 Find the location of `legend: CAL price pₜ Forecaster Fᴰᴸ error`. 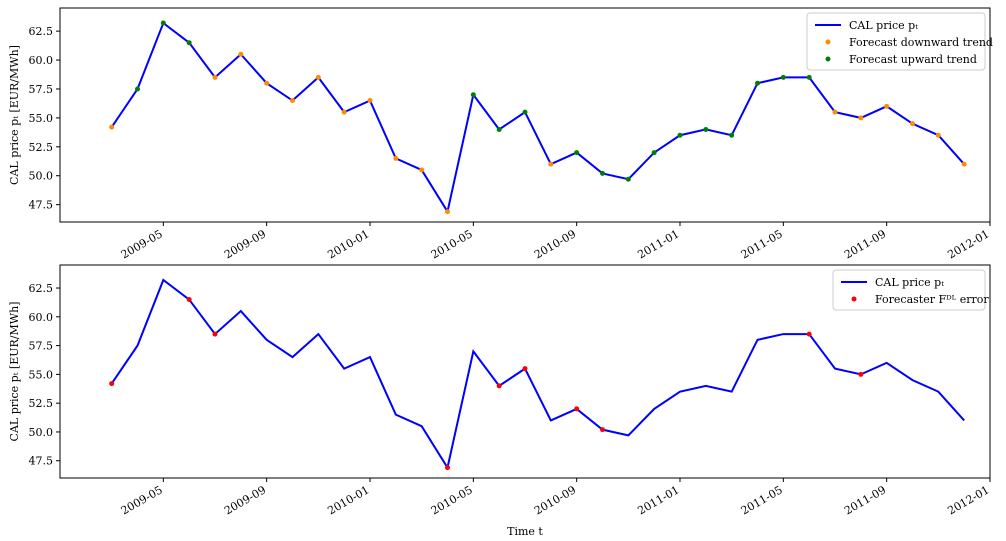

legend: CAL price pₜ Forecaster Fᴰᴸ error is located at coordinates (910, 290).